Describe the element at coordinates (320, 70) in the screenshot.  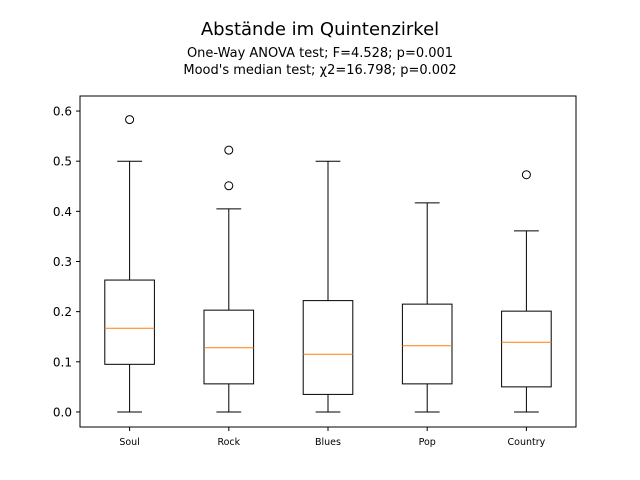
I see `chart-subtitle-mood: Mood's median test; χ2=16.798; p=0.002` at that location.